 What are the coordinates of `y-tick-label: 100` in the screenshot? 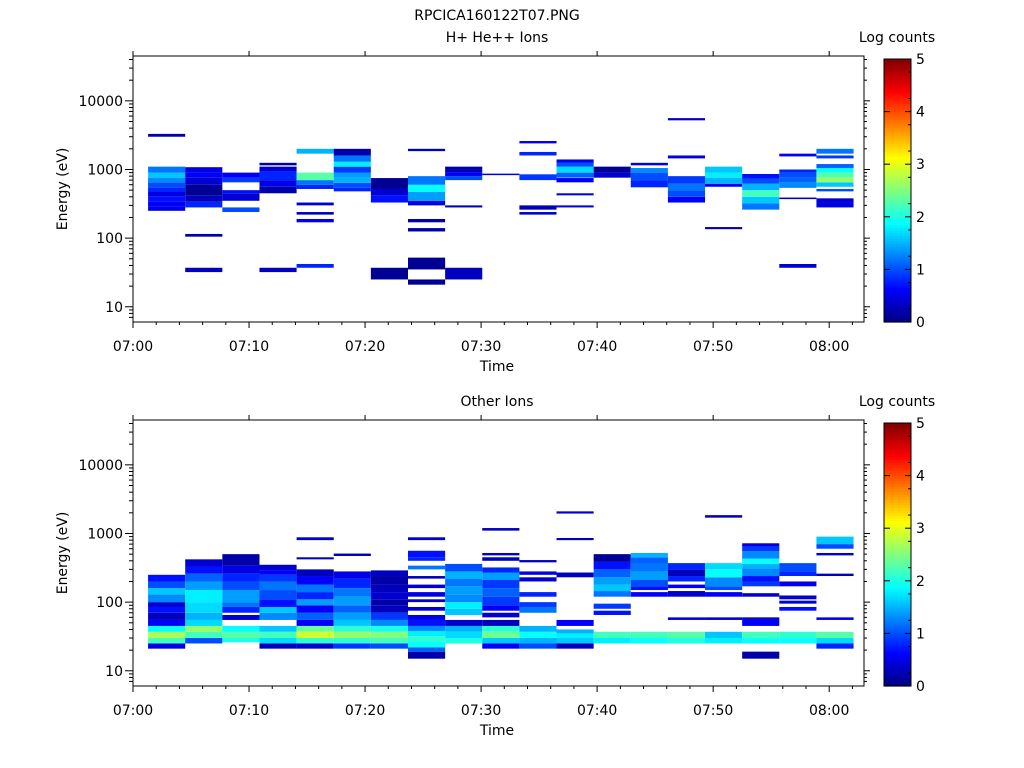 It's located at (109, 239).